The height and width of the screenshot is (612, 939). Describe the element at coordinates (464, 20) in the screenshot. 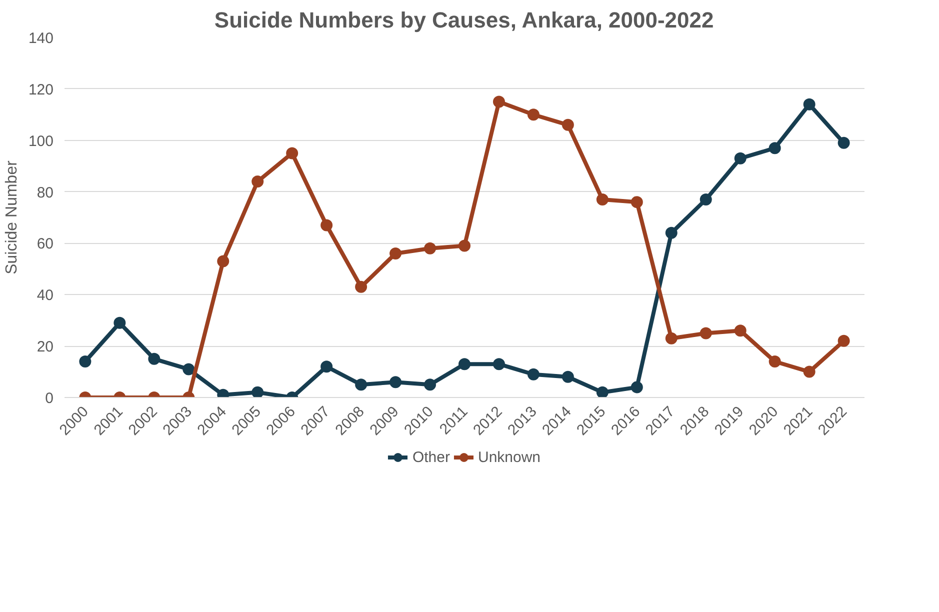

I see `chart-title: Suicide Numbers by Causes, Ankara, 2000-2022` at that location.